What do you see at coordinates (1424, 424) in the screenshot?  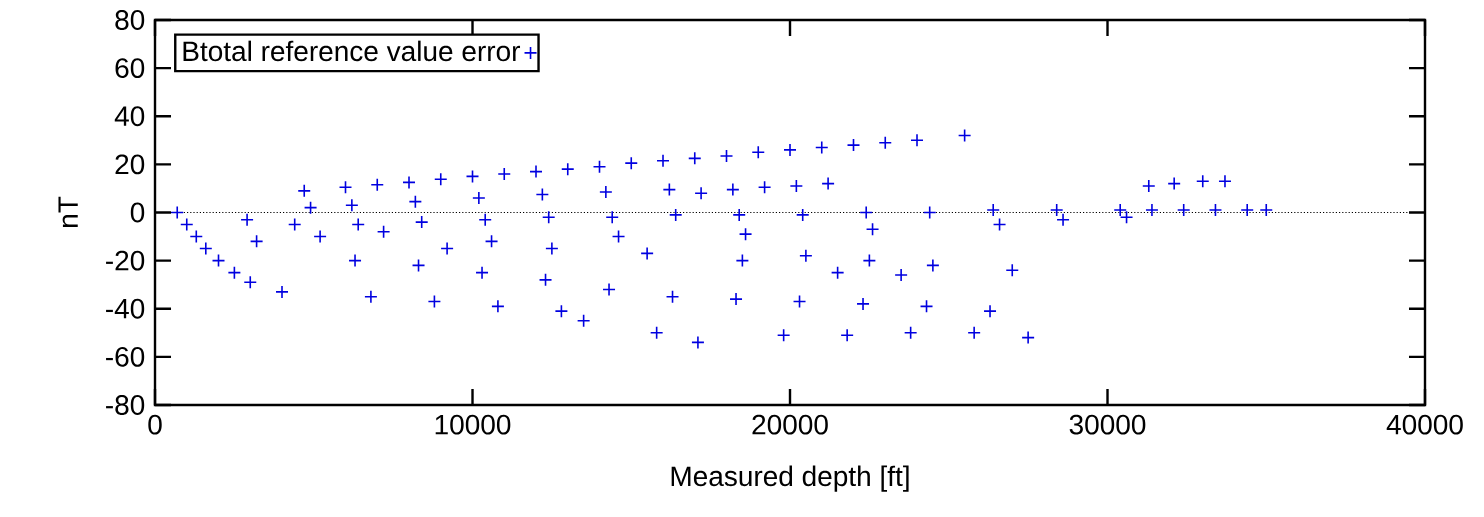 I see `x-tick-label: 40000` at bounding box center [1424, 424].